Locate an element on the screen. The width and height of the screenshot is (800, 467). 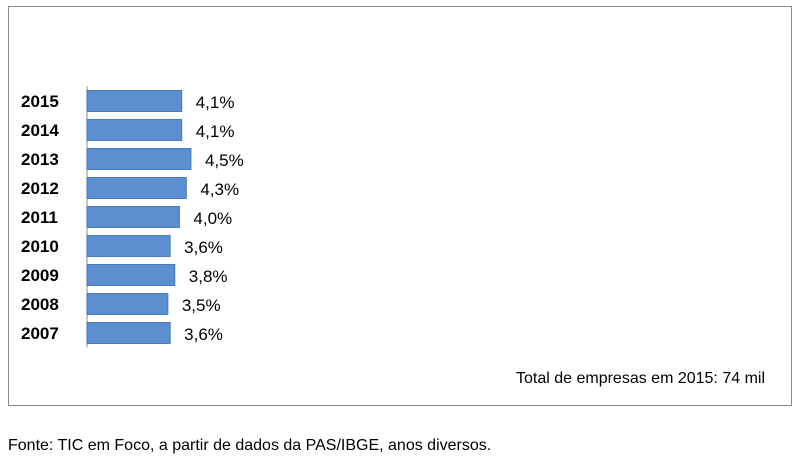
bar-2007 is located at coordinates (128, 333).